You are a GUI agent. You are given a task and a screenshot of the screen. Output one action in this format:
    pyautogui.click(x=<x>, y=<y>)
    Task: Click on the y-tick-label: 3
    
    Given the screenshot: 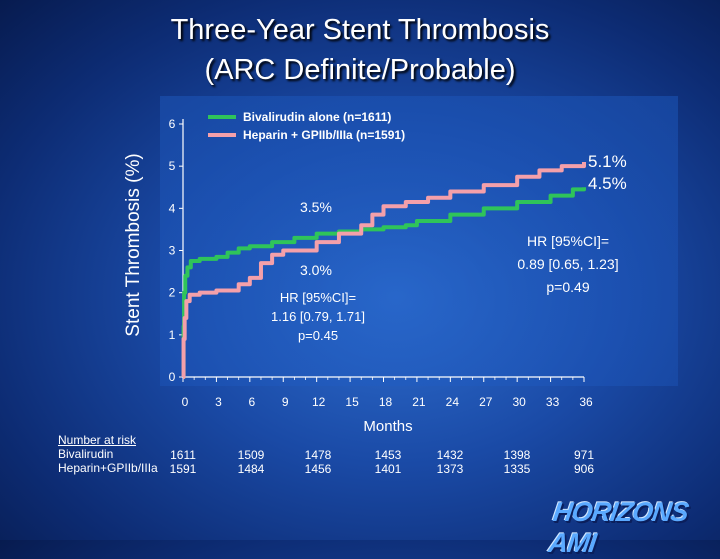 What is the action you would take?
    pyautogui.click(x=172, y=251)
    